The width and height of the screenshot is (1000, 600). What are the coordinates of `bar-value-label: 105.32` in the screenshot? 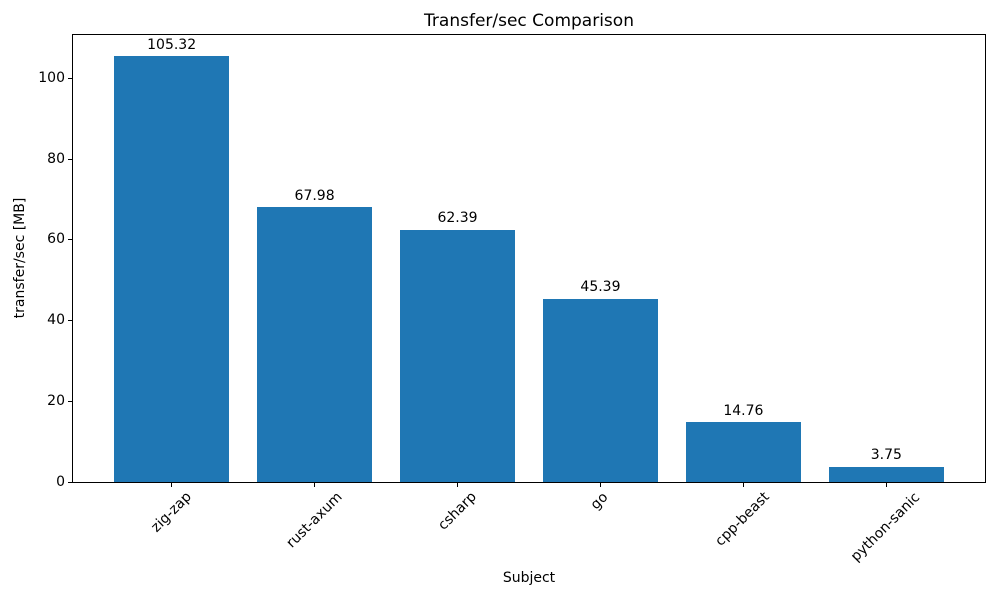 It's located at (172, 44).